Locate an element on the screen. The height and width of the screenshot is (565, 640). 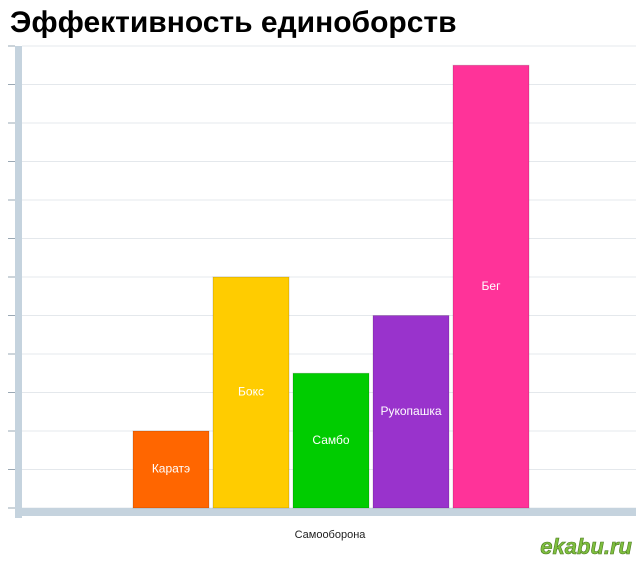
bar-label: Каратэ is located at coordinates (171, 469).